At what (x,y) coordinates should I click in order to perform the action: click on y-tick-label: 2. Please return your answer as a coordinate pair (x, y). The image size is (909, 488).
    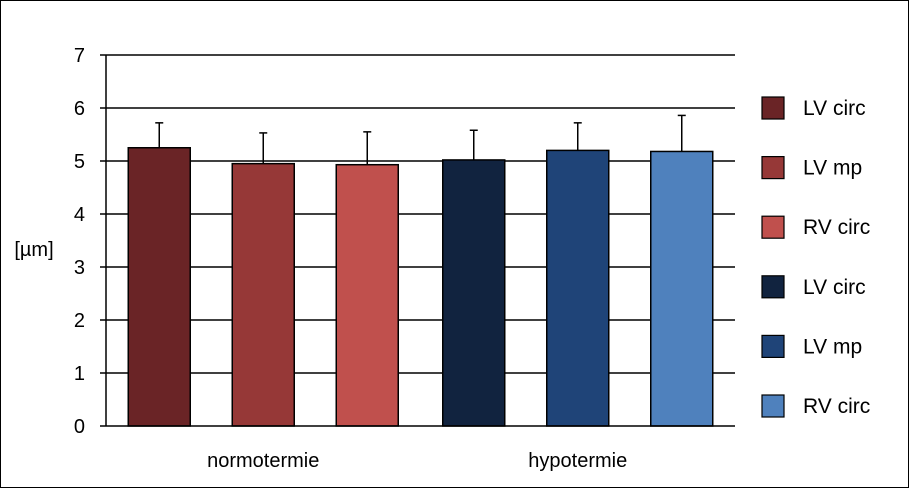
    Looking at the image, I should click on (79, 321).